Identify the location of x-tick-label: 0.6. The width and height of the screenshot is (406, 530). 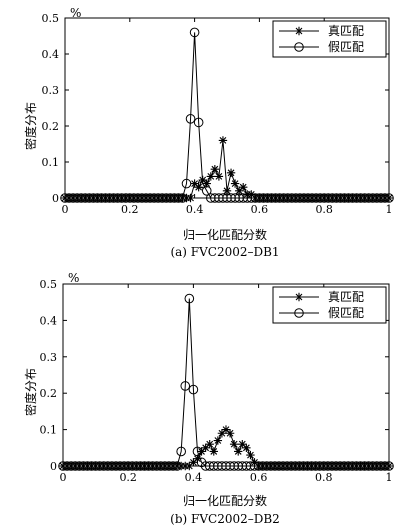
(260, 209).